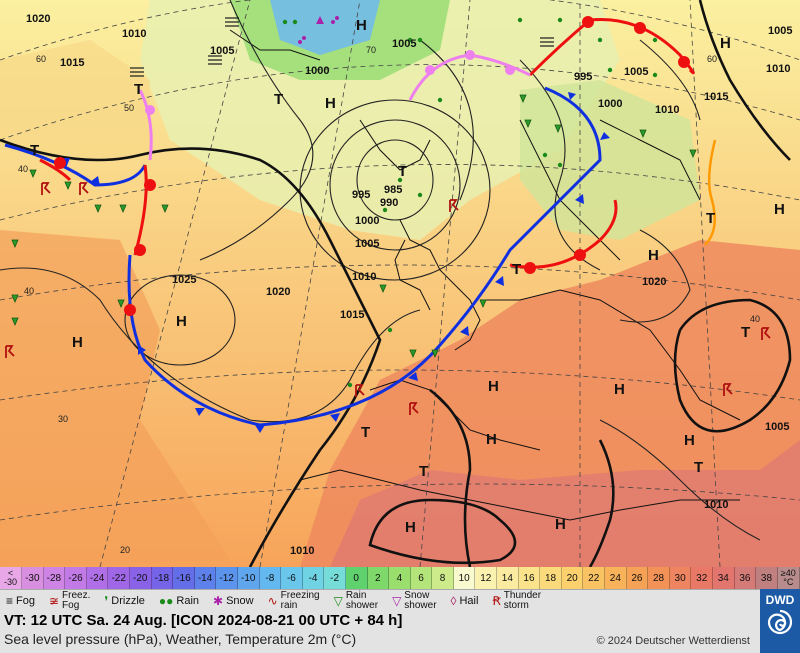 Image resolution: width=800 pixels, height=653 pixels. Describe the element at coordinates (33, 578) in the screenshot. I see `colorbar-cell: -30` at that location.